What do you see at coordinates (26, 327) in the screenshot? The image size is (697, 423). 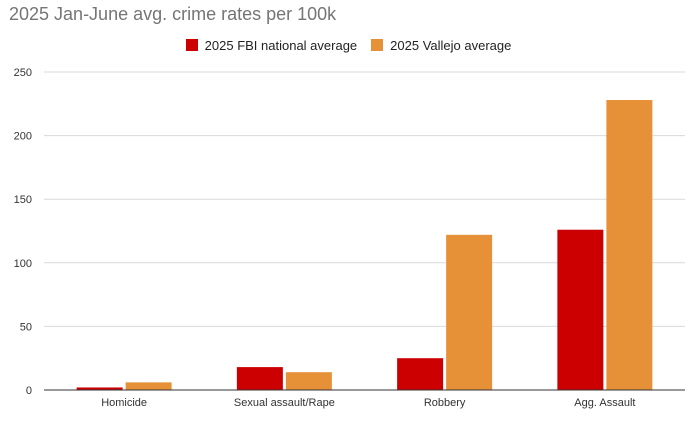 I see `y-tick-label: 50` at bounding box center [26, 327].